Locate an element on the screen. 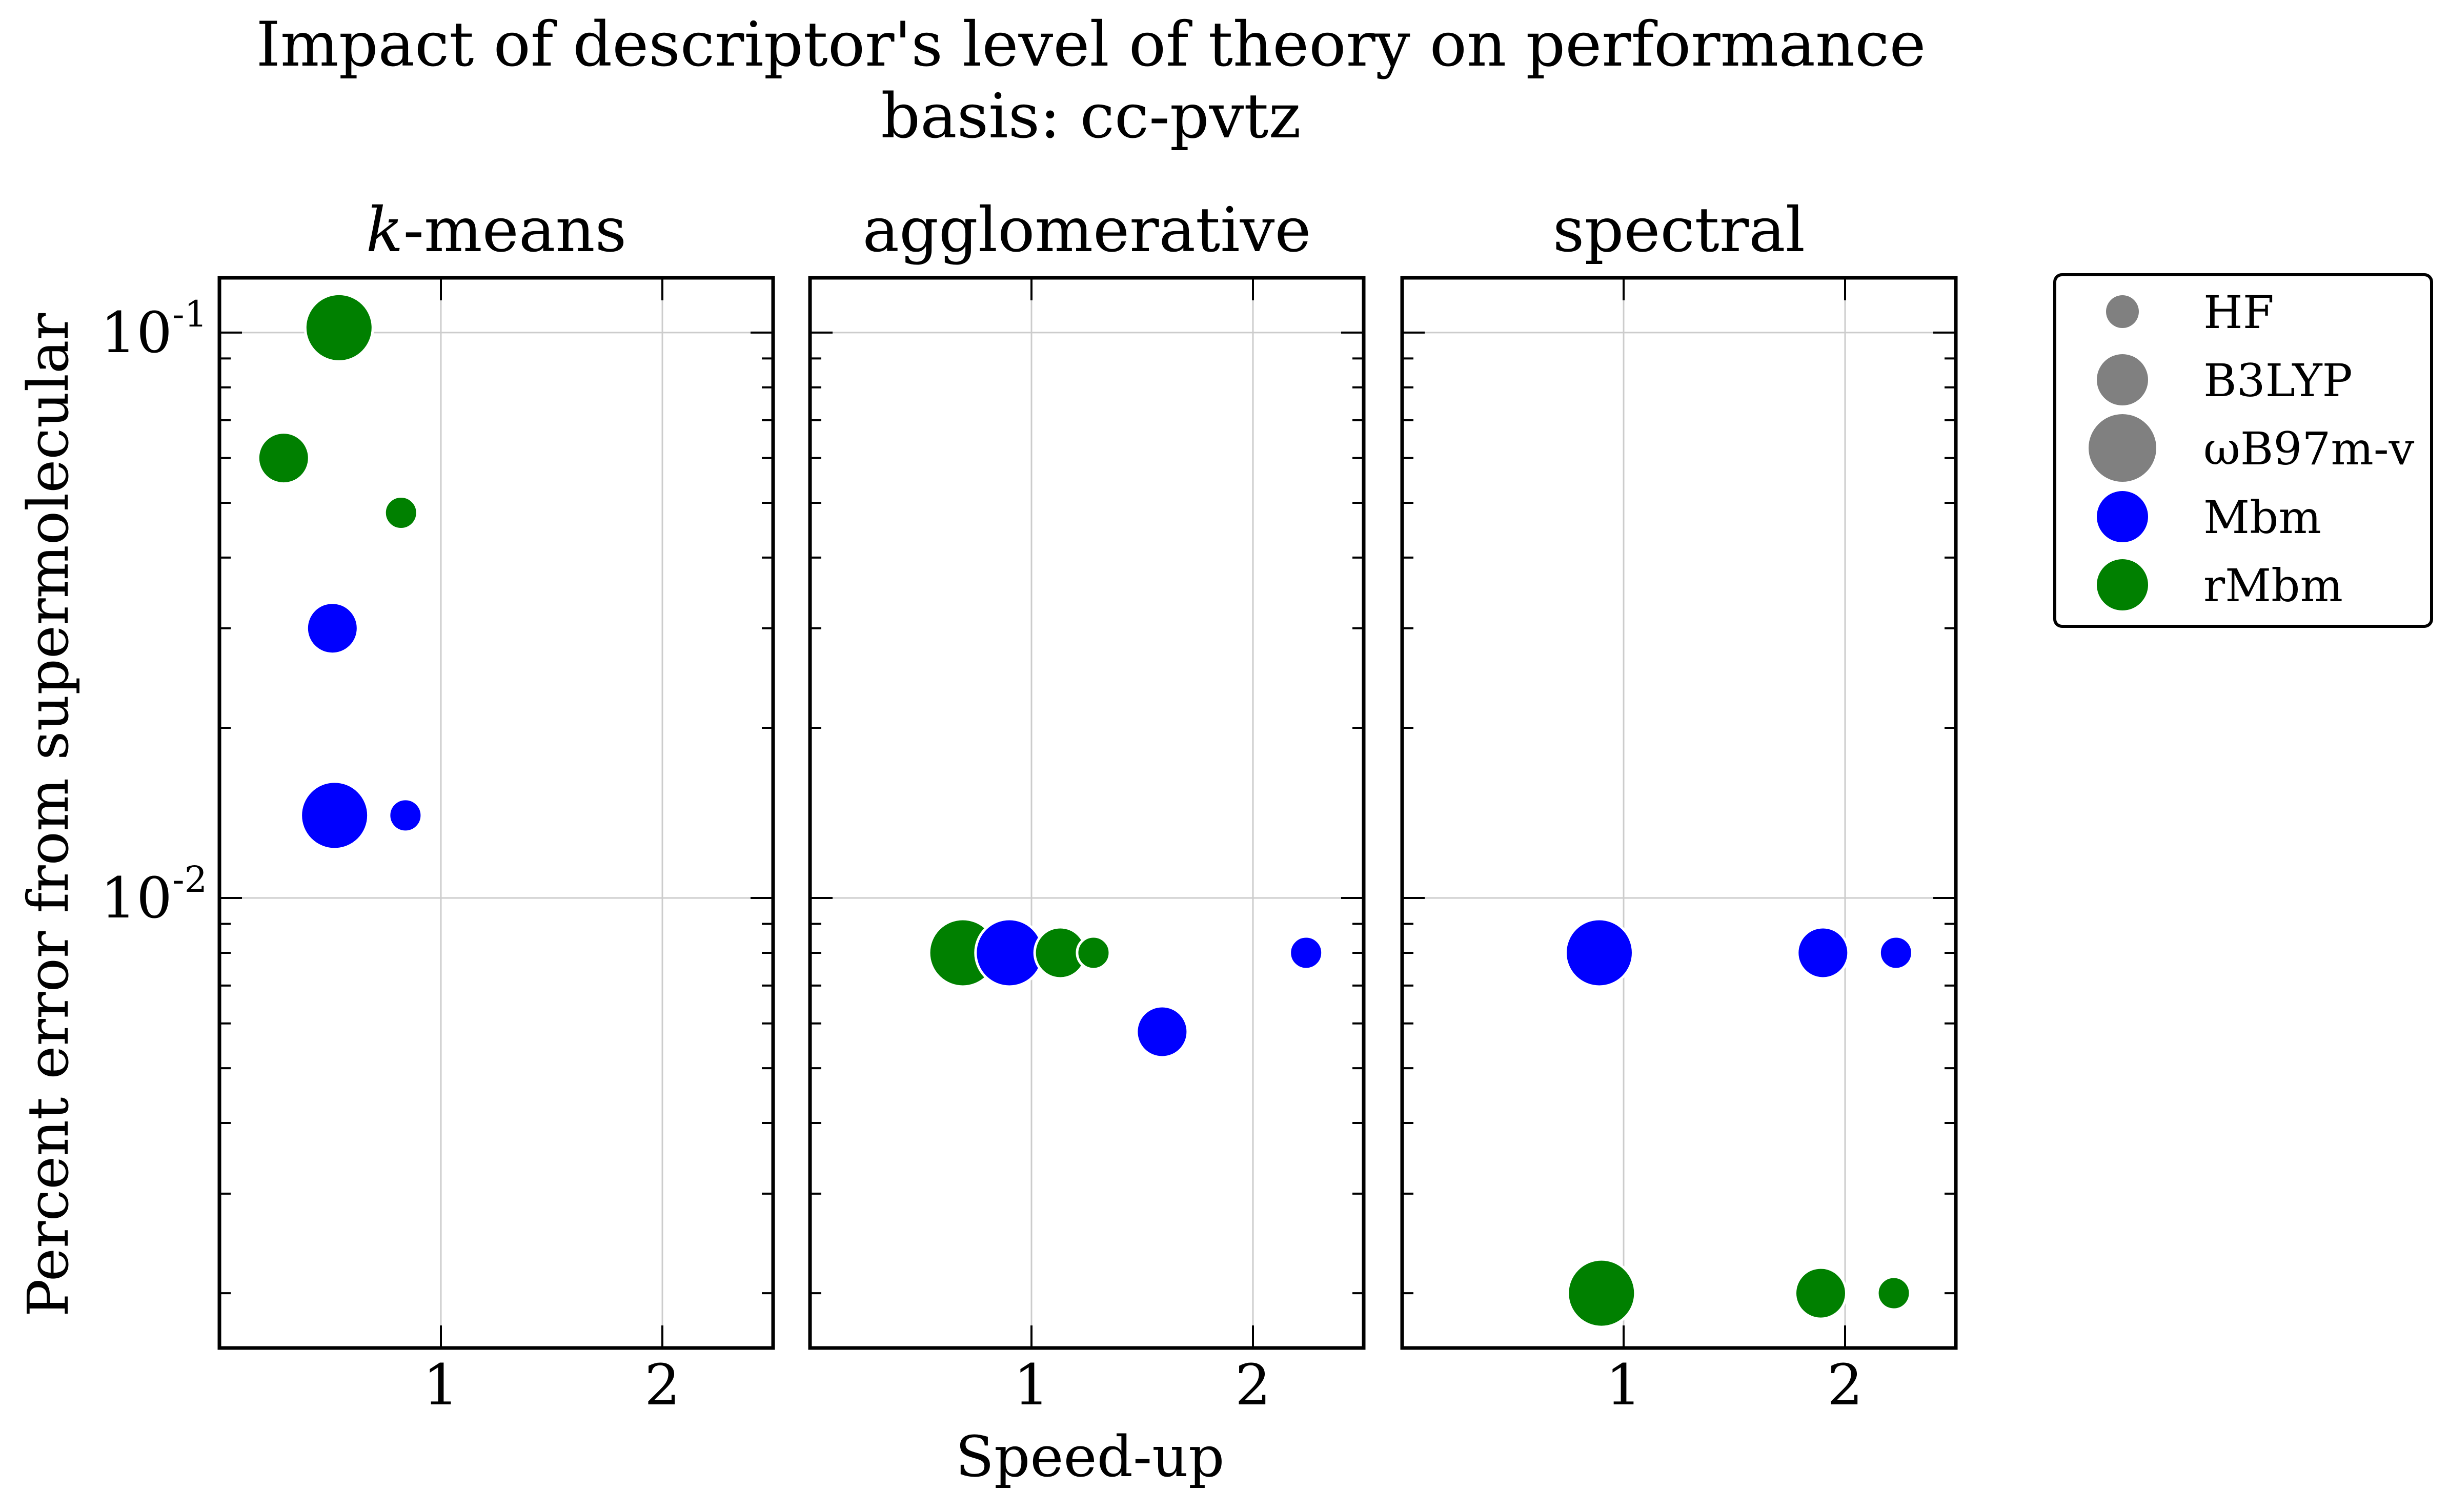 Image resolution: width=2449 pixels, height=1512 pixels. legend-box is located at coordinates (2243, 451).